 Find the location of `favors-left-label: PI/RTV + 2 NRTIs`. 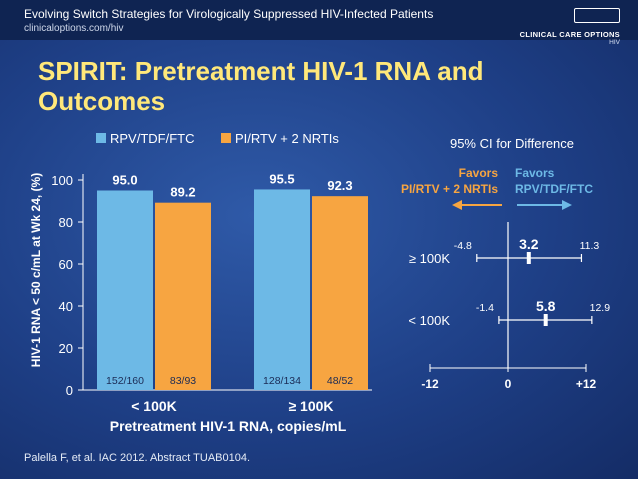

favors-left-label: PI/RTV + 2 NRTIs is located at coordinates (449, 189).